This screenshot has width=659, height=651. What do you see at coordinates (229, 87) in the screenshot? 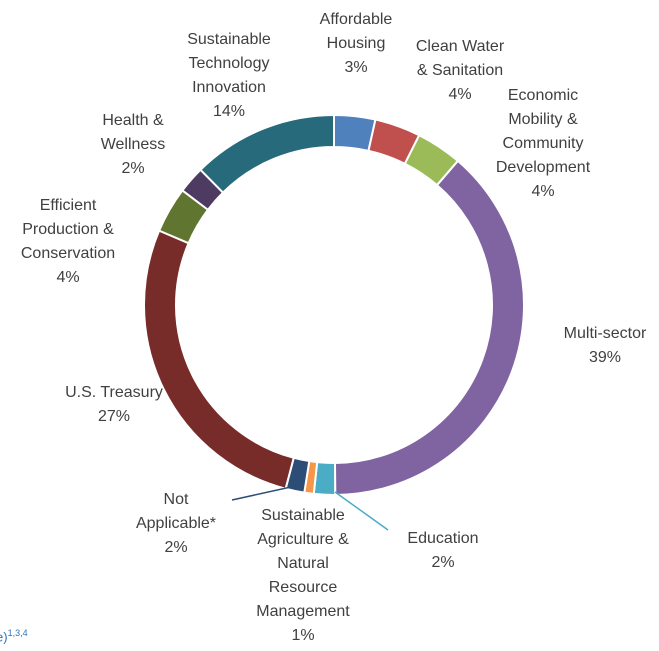
I see `label-11-line-3: Innovation` at bounding box center [229, 87].